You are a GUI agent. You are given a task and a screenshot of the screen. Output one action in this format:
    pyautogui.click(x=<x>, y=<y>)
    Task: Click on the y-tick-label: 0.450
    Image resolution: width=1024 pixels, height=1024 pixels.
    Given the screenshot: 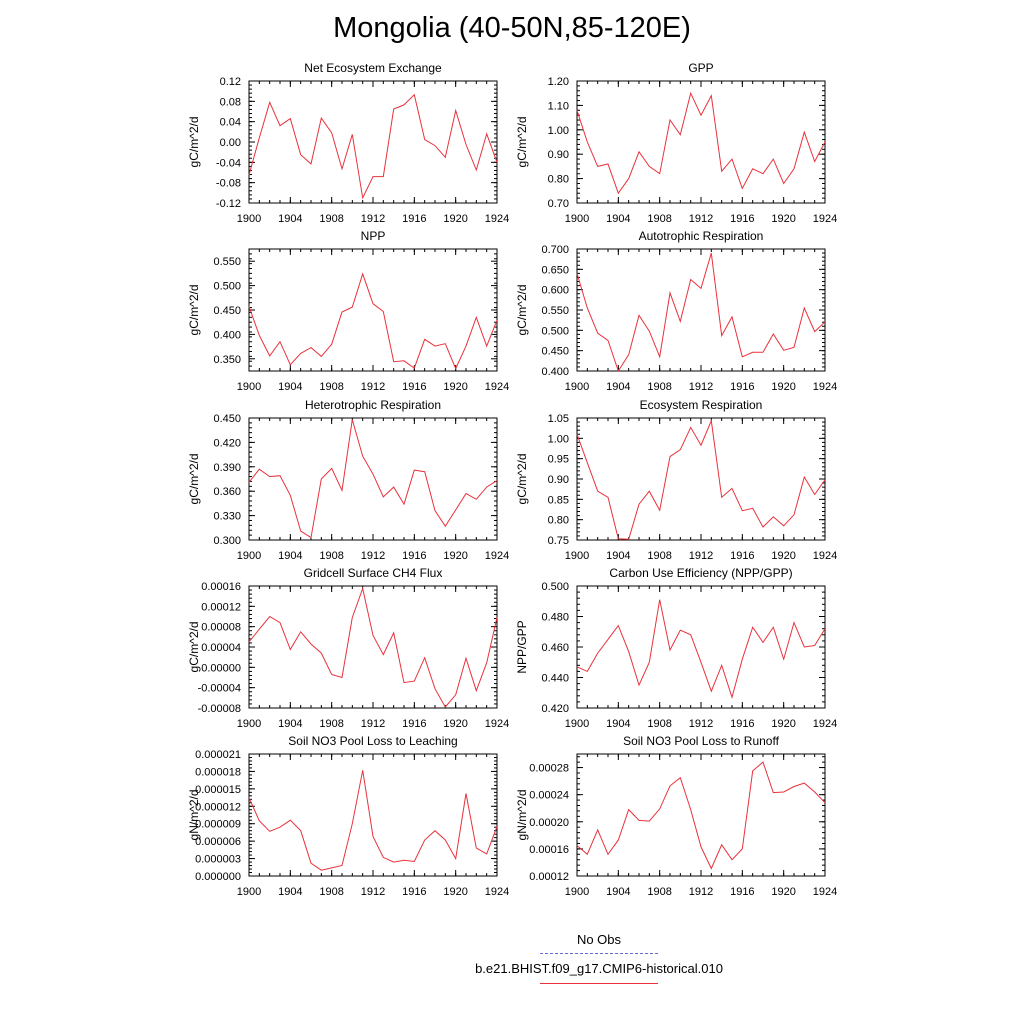 What is the action you would take?
    pyautogui.click(x=227, y=311)
    